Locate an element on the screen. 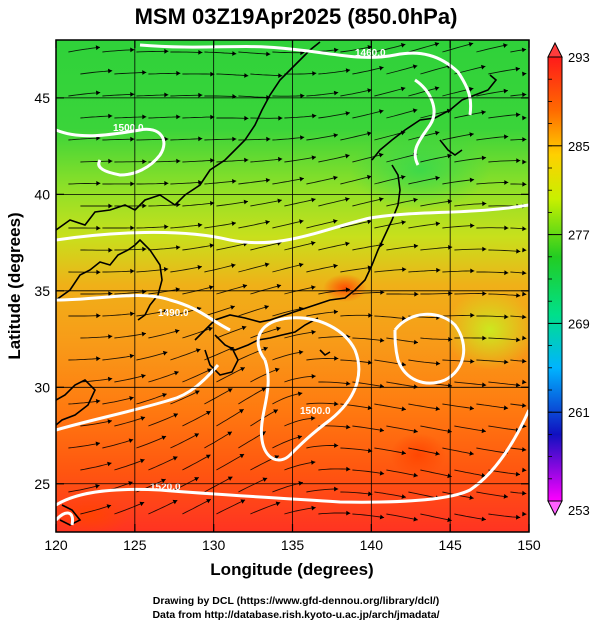 The image size is (599, 625). contour-east-upper is located at coordinates (424, 122).